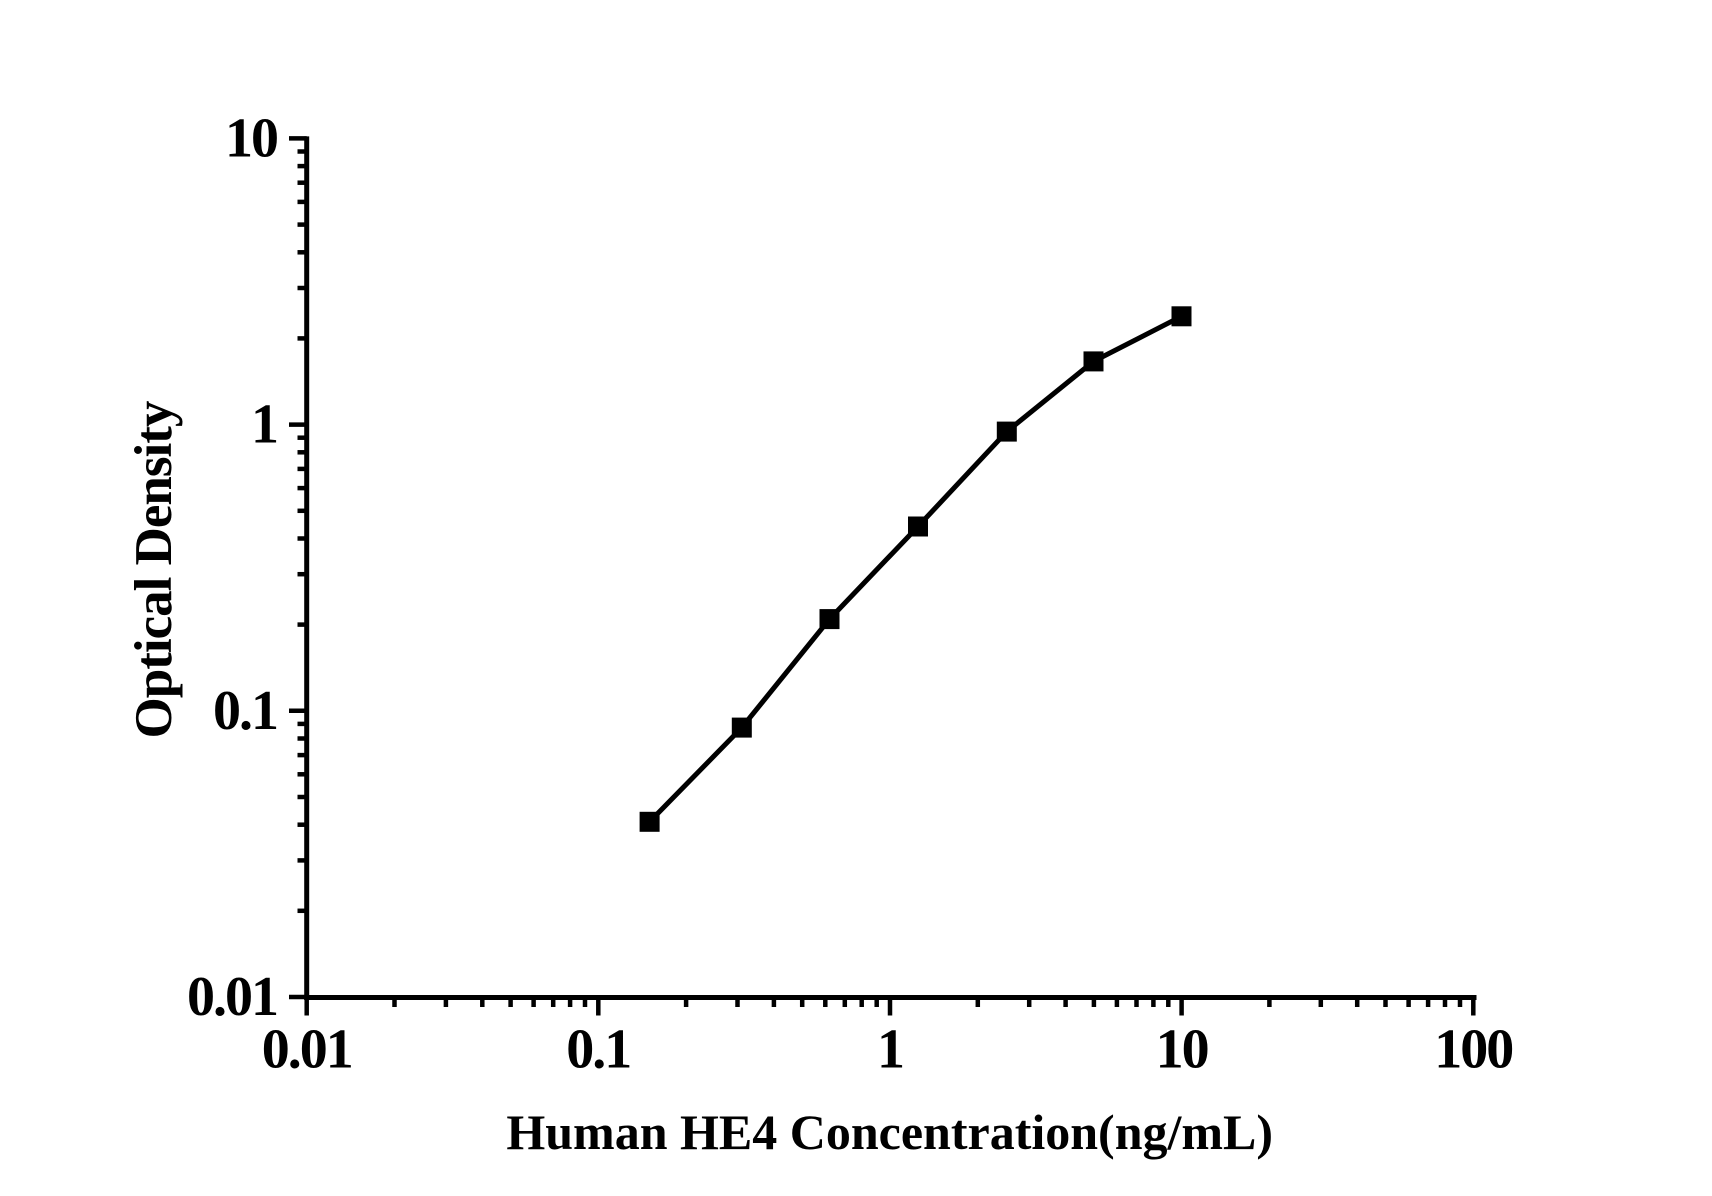 The image size is (1712, 1196). Describe the element at coordinates (154, 569) in the screenshot. I see `svg-text: Optical Density` at that location.